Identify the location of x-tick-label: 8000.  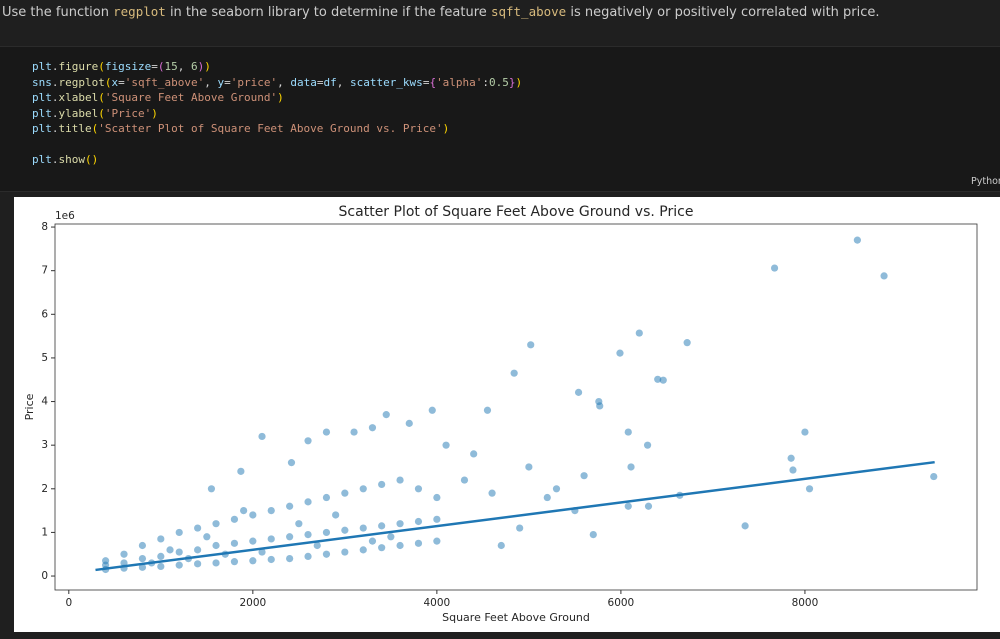
(805, 603).